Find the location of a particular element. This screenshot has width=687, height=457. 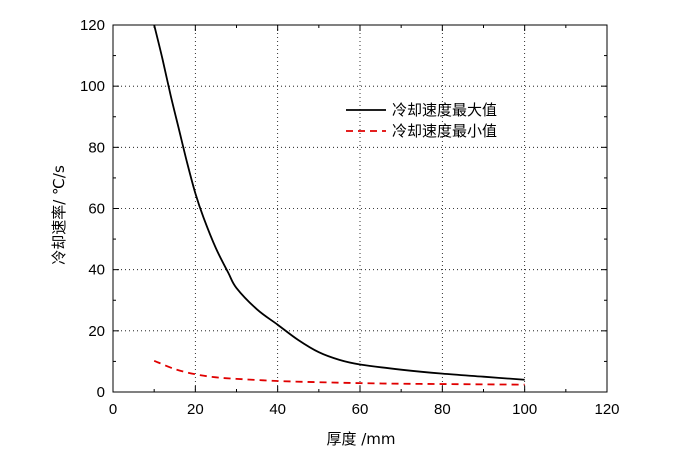

x-tick-label: 80 is located at coordinates (442, 409).